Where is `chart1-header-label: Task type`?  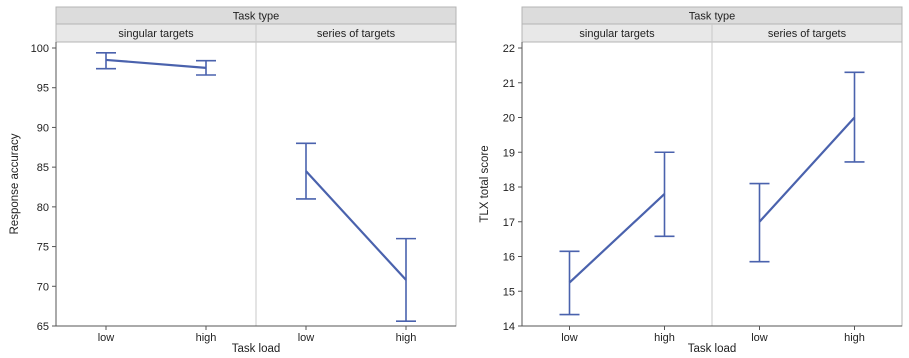
chart1-header-label: Task type is located at coordinates (256, 17).